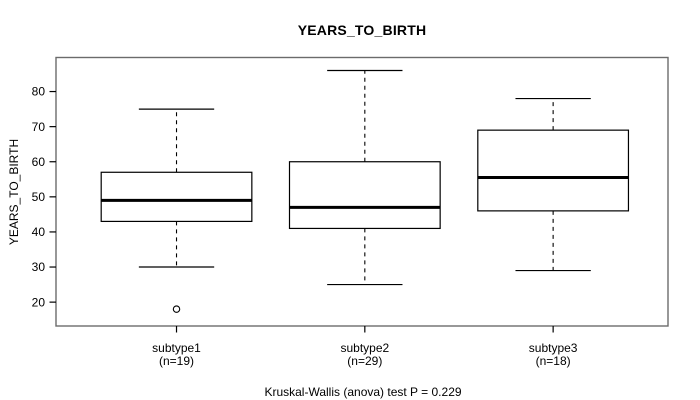 This screenshot has width=700, height=400. What do you see at coordinates (176, 348) in the screenshot?
I see `x-axis-group-label: subtype1` at bounding box center [176, 348].